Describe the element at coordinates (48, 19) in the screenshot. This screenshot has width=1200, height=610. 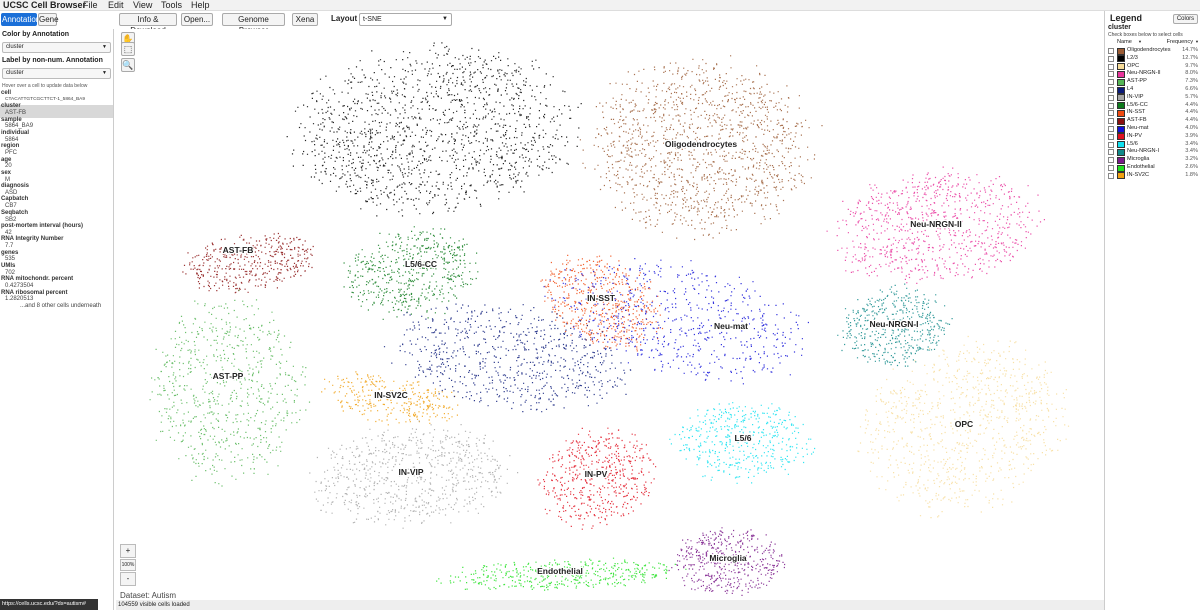
I see `tab-gene: Gene` at that location.